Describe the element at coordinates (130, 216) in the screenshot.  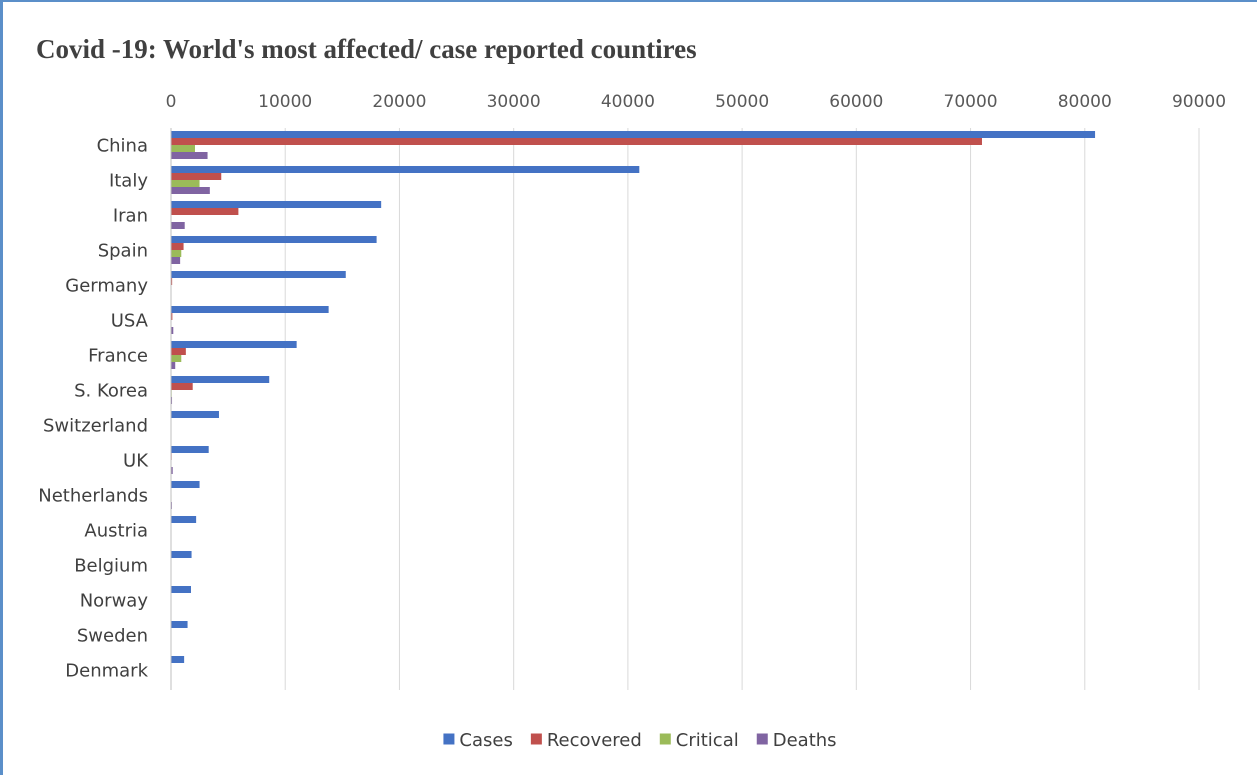
I see `category-label: Iran` at that location.